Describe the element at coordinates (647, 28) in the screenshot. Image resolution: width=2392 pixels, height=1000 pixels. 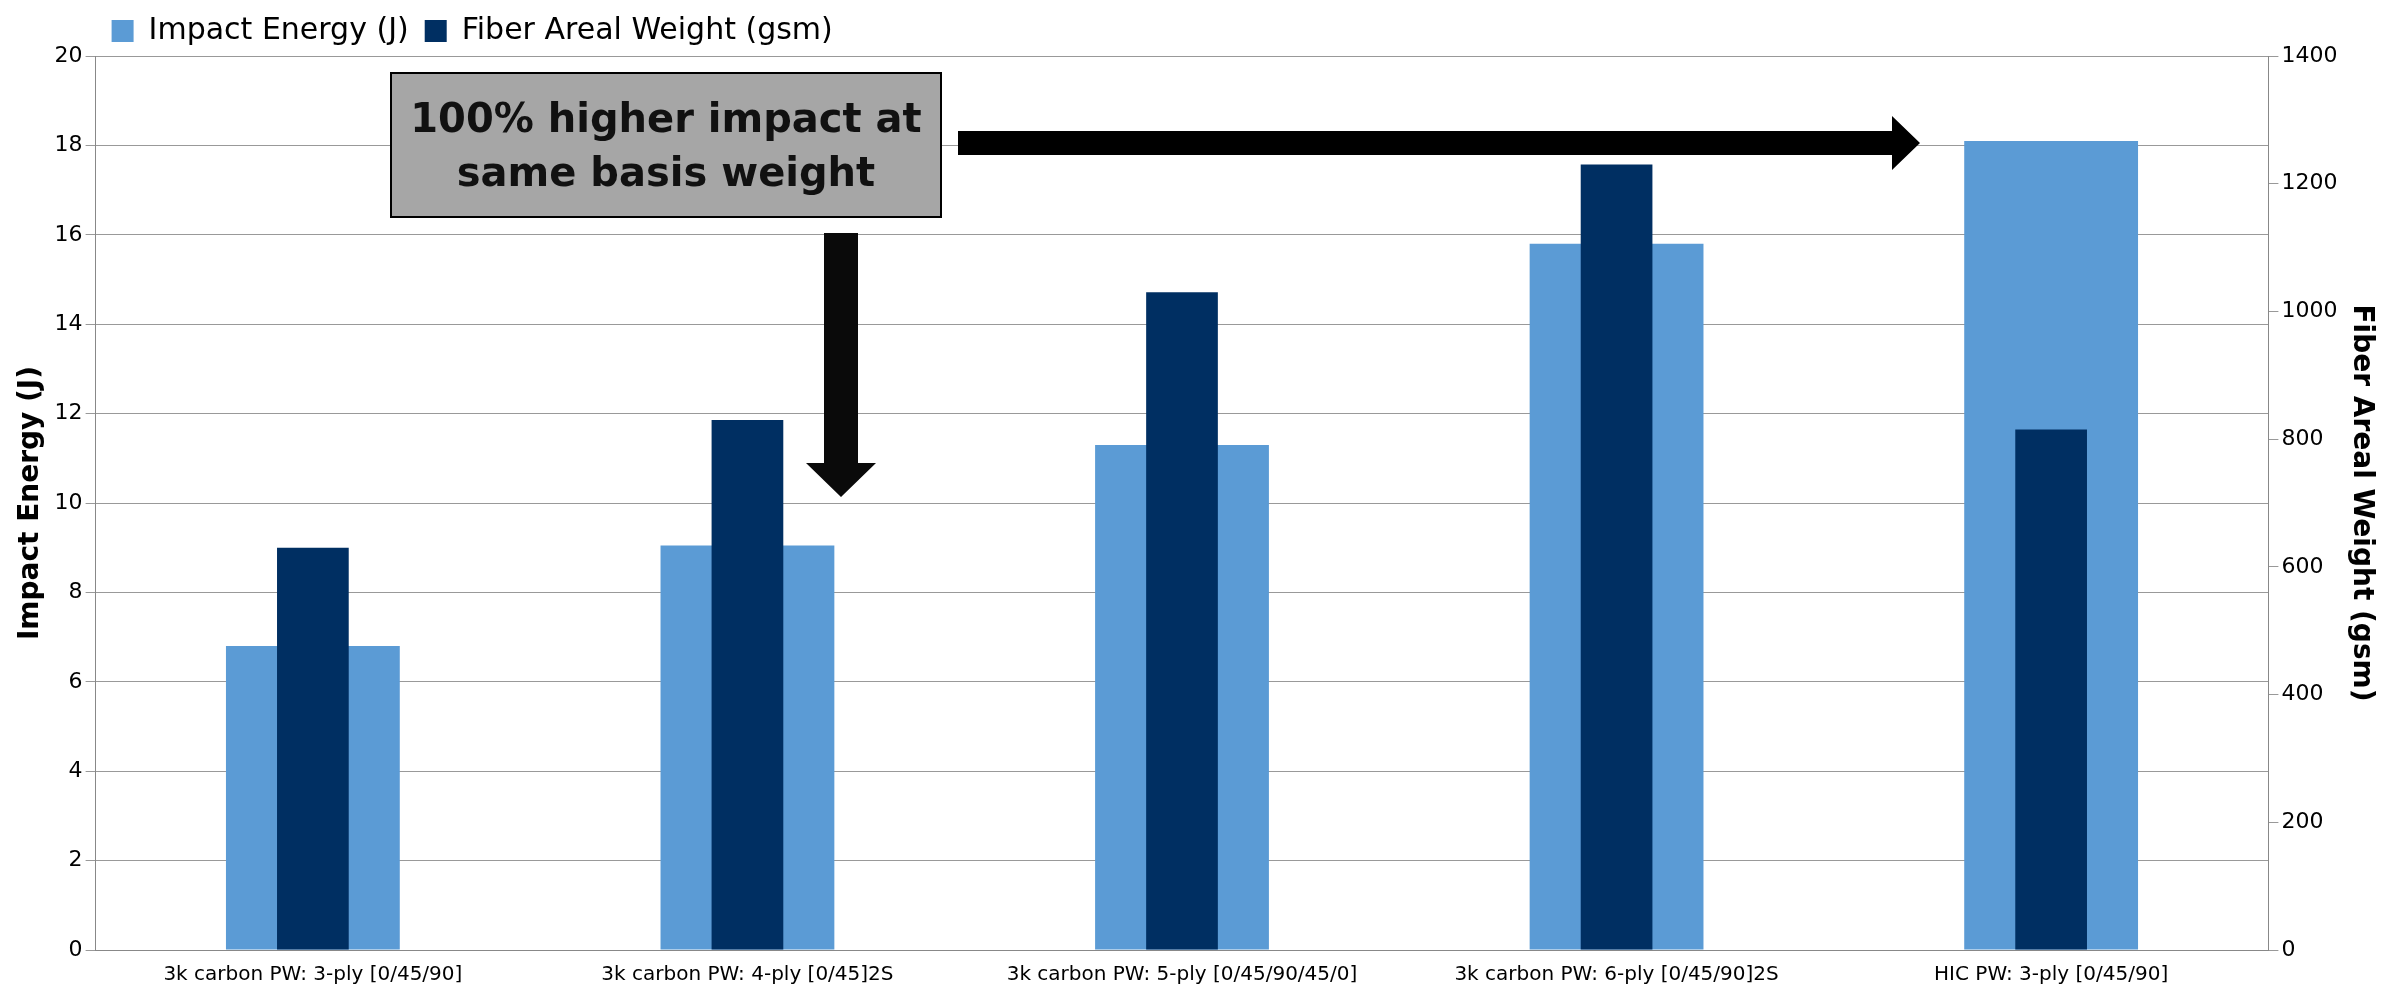
I see `legend-label: Fiber Areal Weight (gsm)` at that location.